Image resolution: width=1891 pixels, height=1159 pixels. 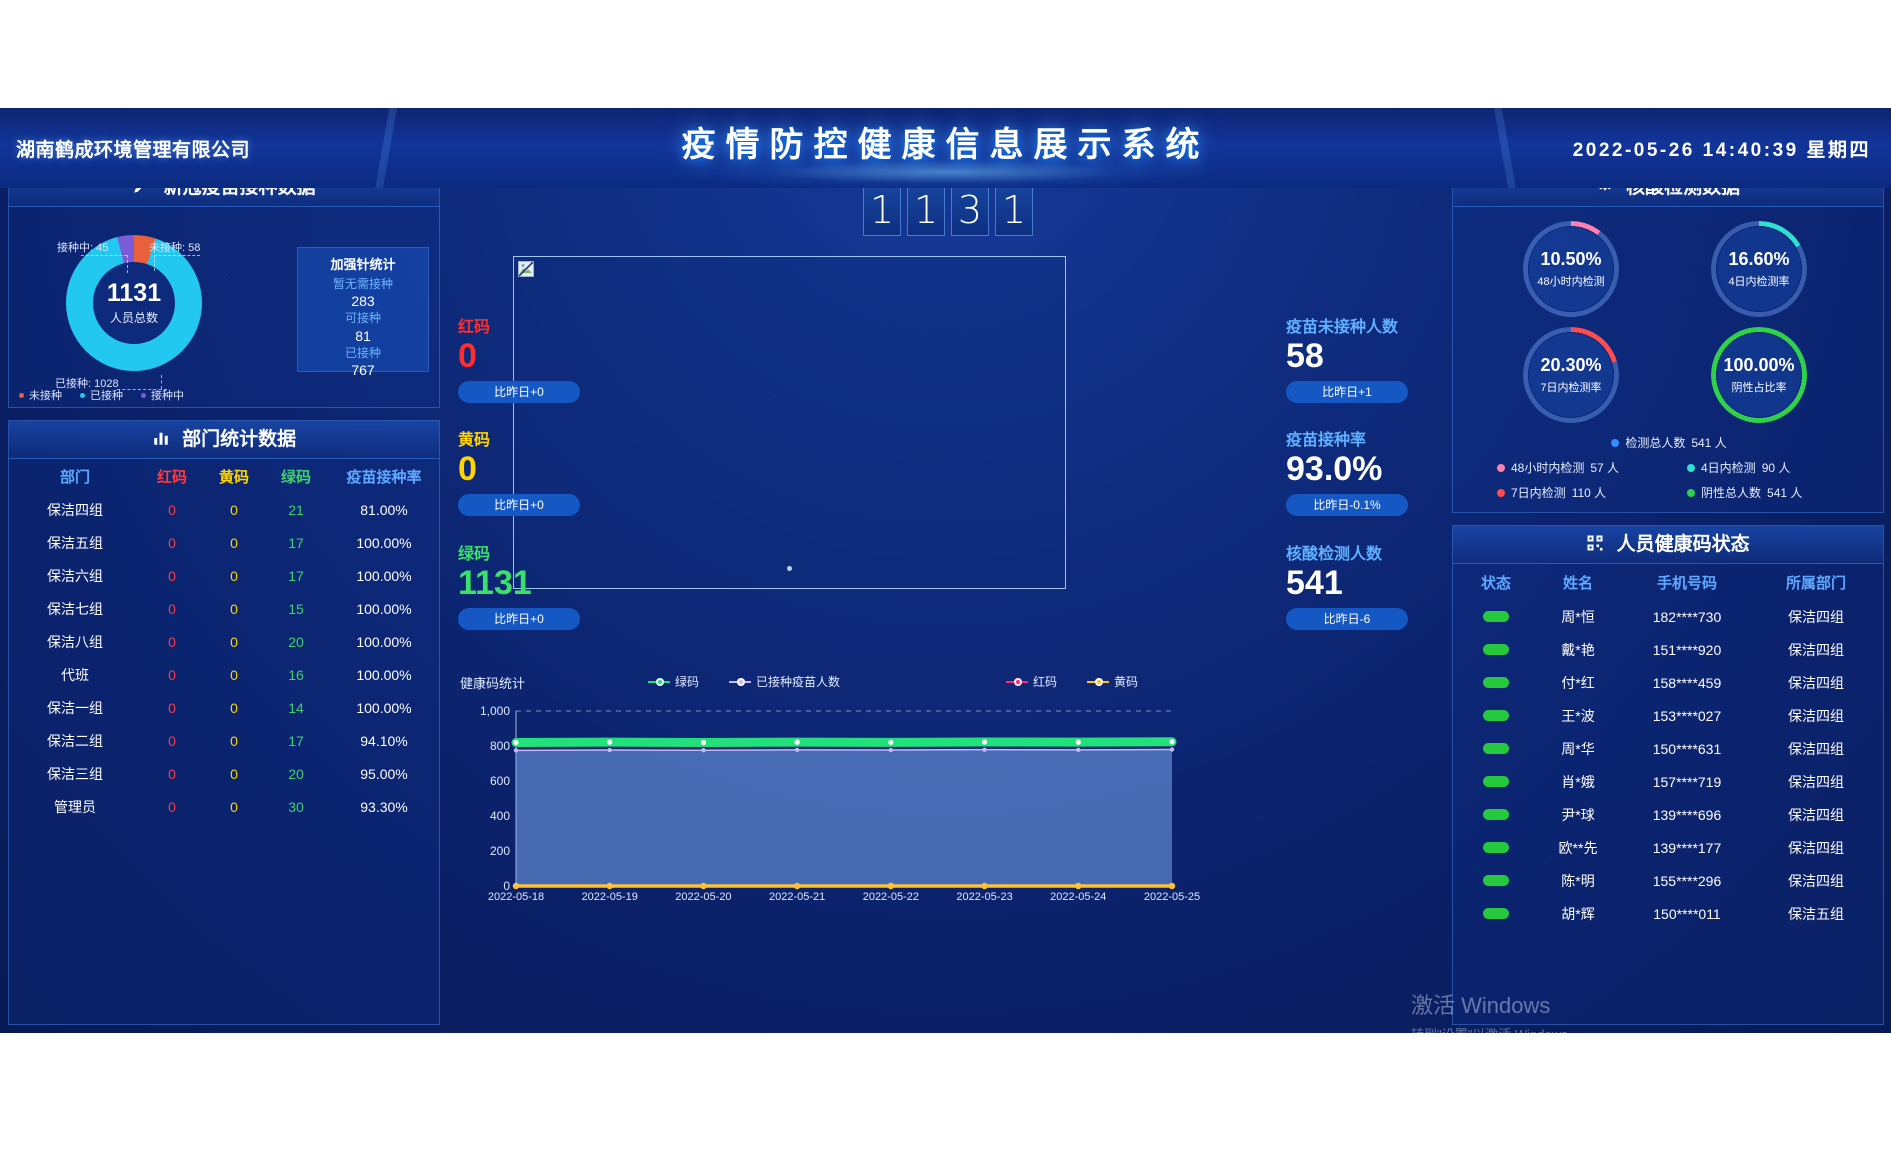 I want to click on booster-value-0: 283, so click(x=363, y=301).